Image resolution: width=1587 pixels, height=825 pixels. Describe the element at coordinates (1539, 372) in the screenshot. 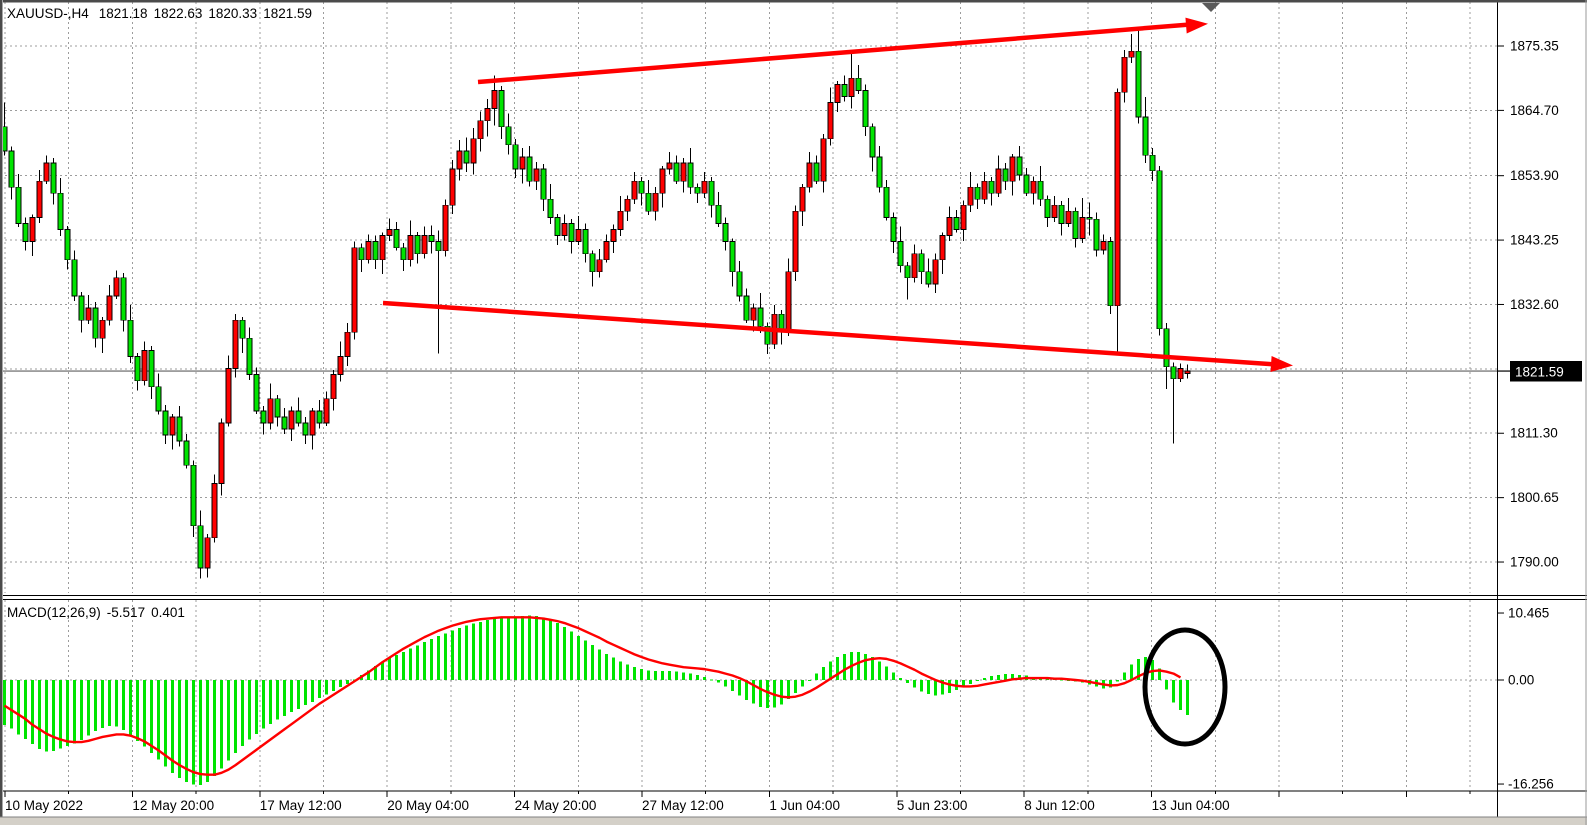

I see `svg-text: 1821.59` at that location.